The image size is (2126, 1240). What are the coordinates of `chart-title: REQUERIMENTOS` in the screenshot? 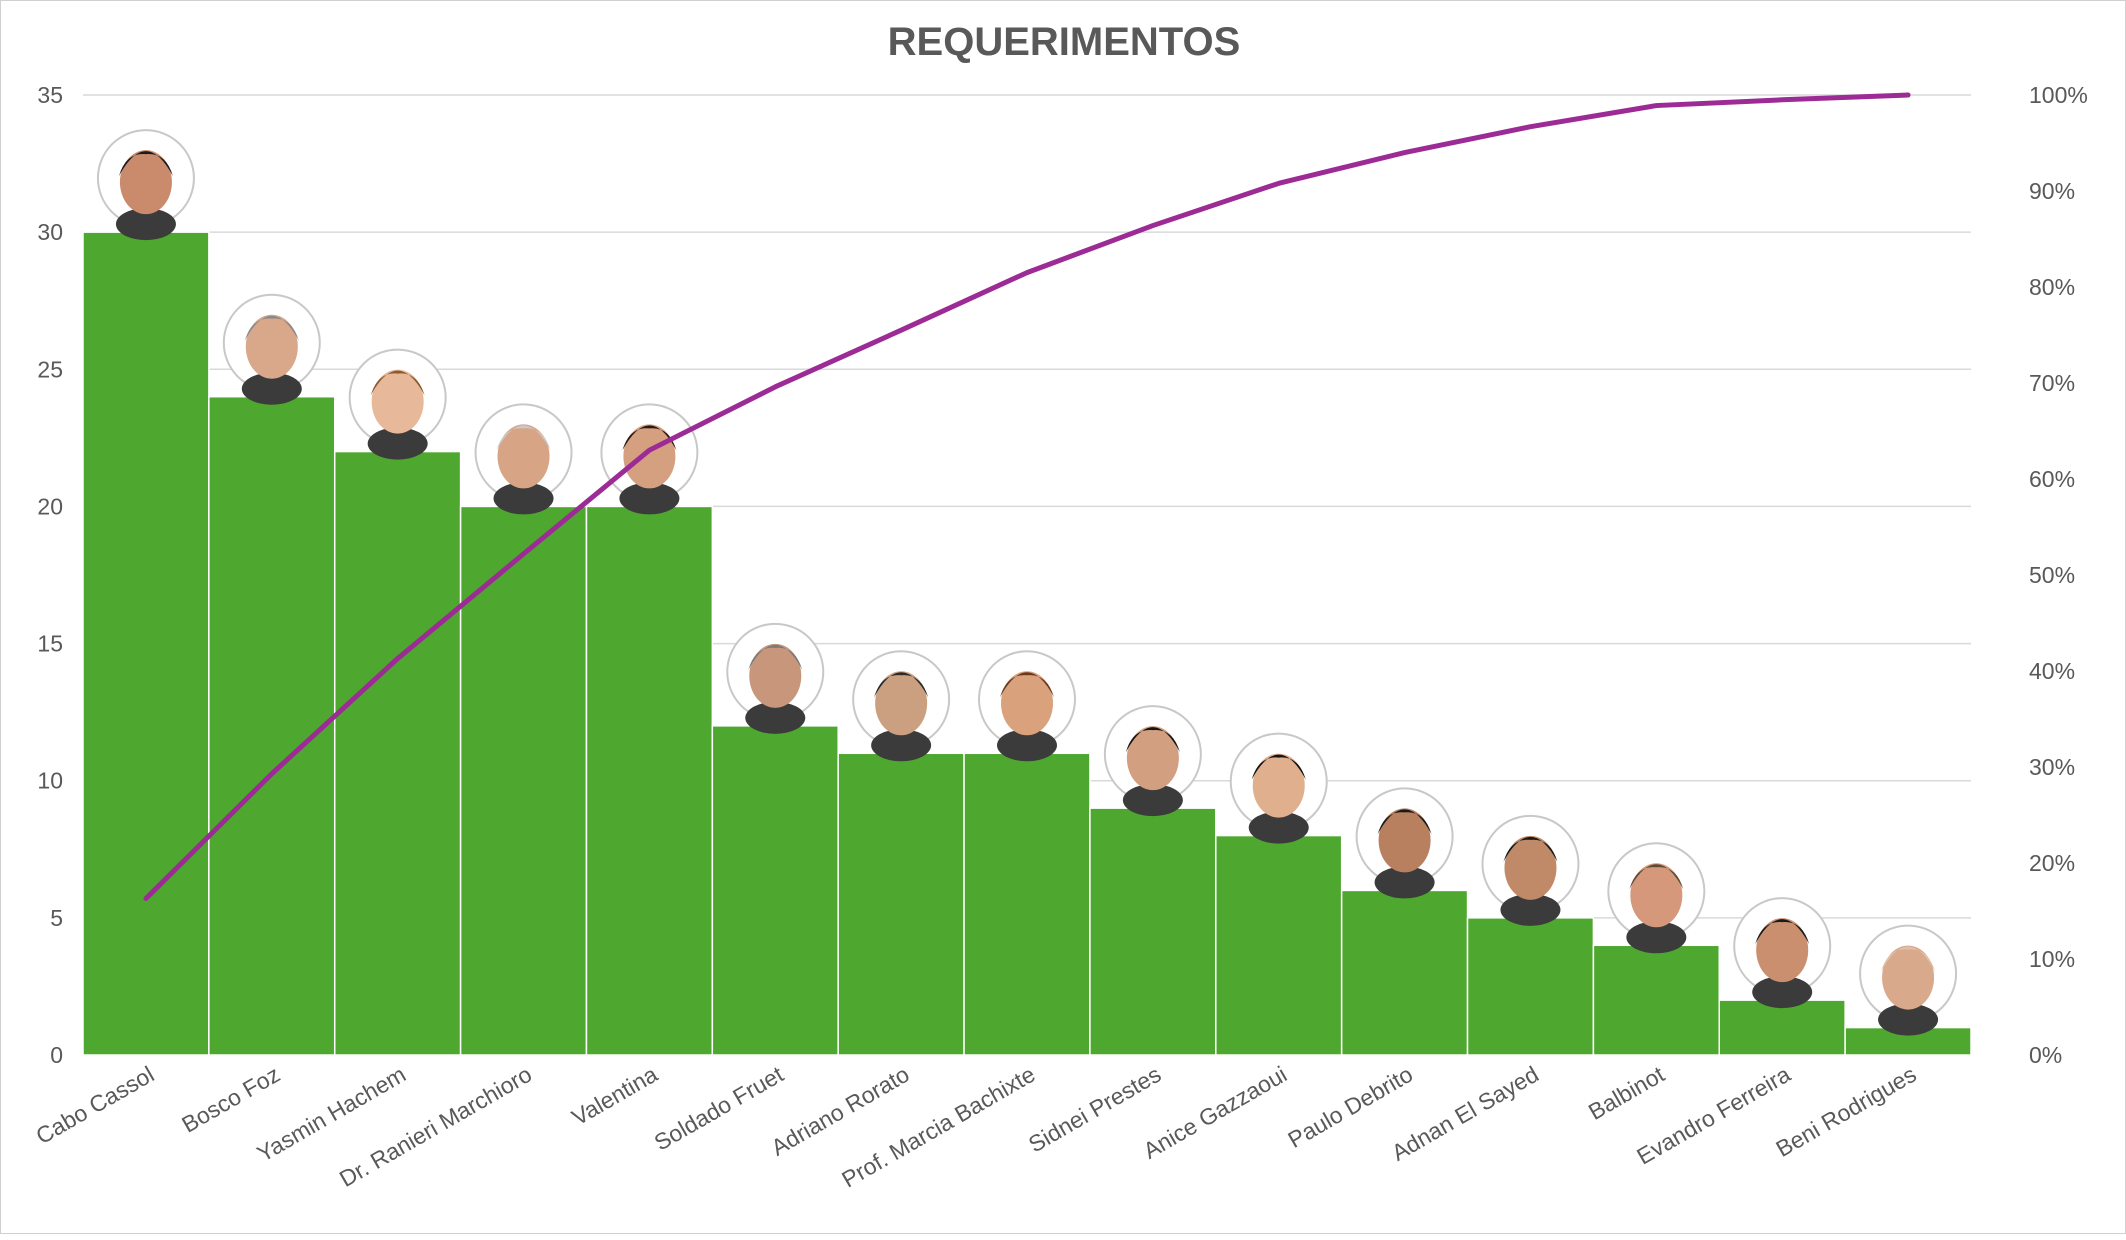 It's located at (1064, 42).